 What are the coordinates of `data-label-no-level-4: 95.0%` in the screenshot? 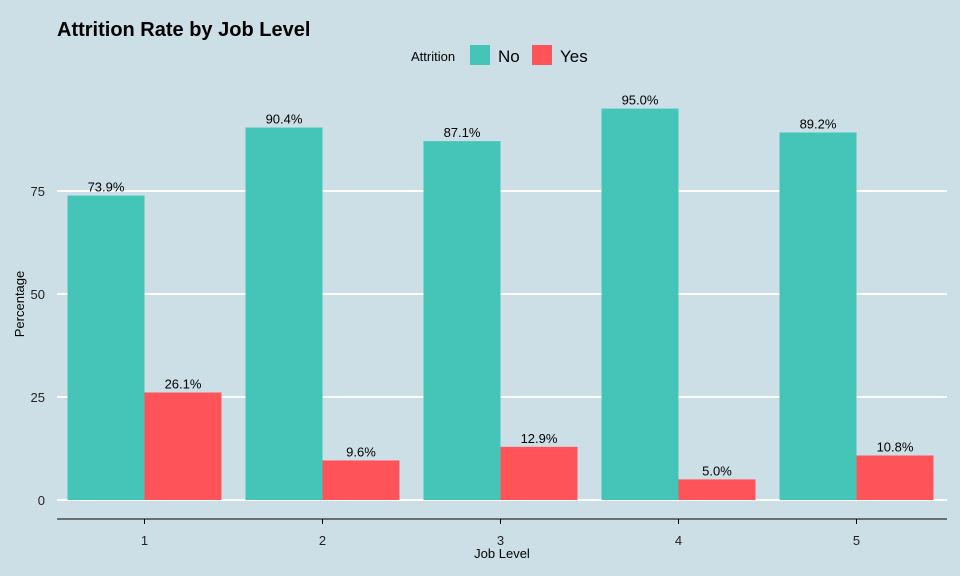 It's located at (640, 100).